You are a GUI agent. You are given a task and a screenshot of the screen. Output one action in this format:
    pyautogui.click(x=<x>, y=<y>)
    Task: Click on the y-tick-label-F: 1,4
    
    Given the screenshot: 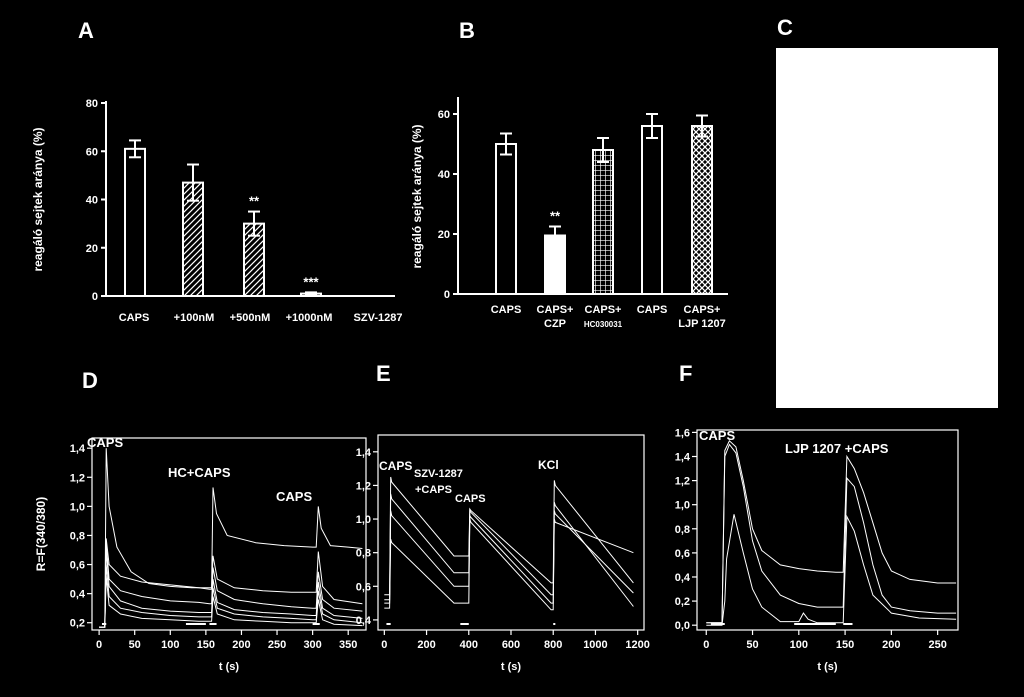 What is the action you would take?
    pyautogui.click(x=683, y=458)
    